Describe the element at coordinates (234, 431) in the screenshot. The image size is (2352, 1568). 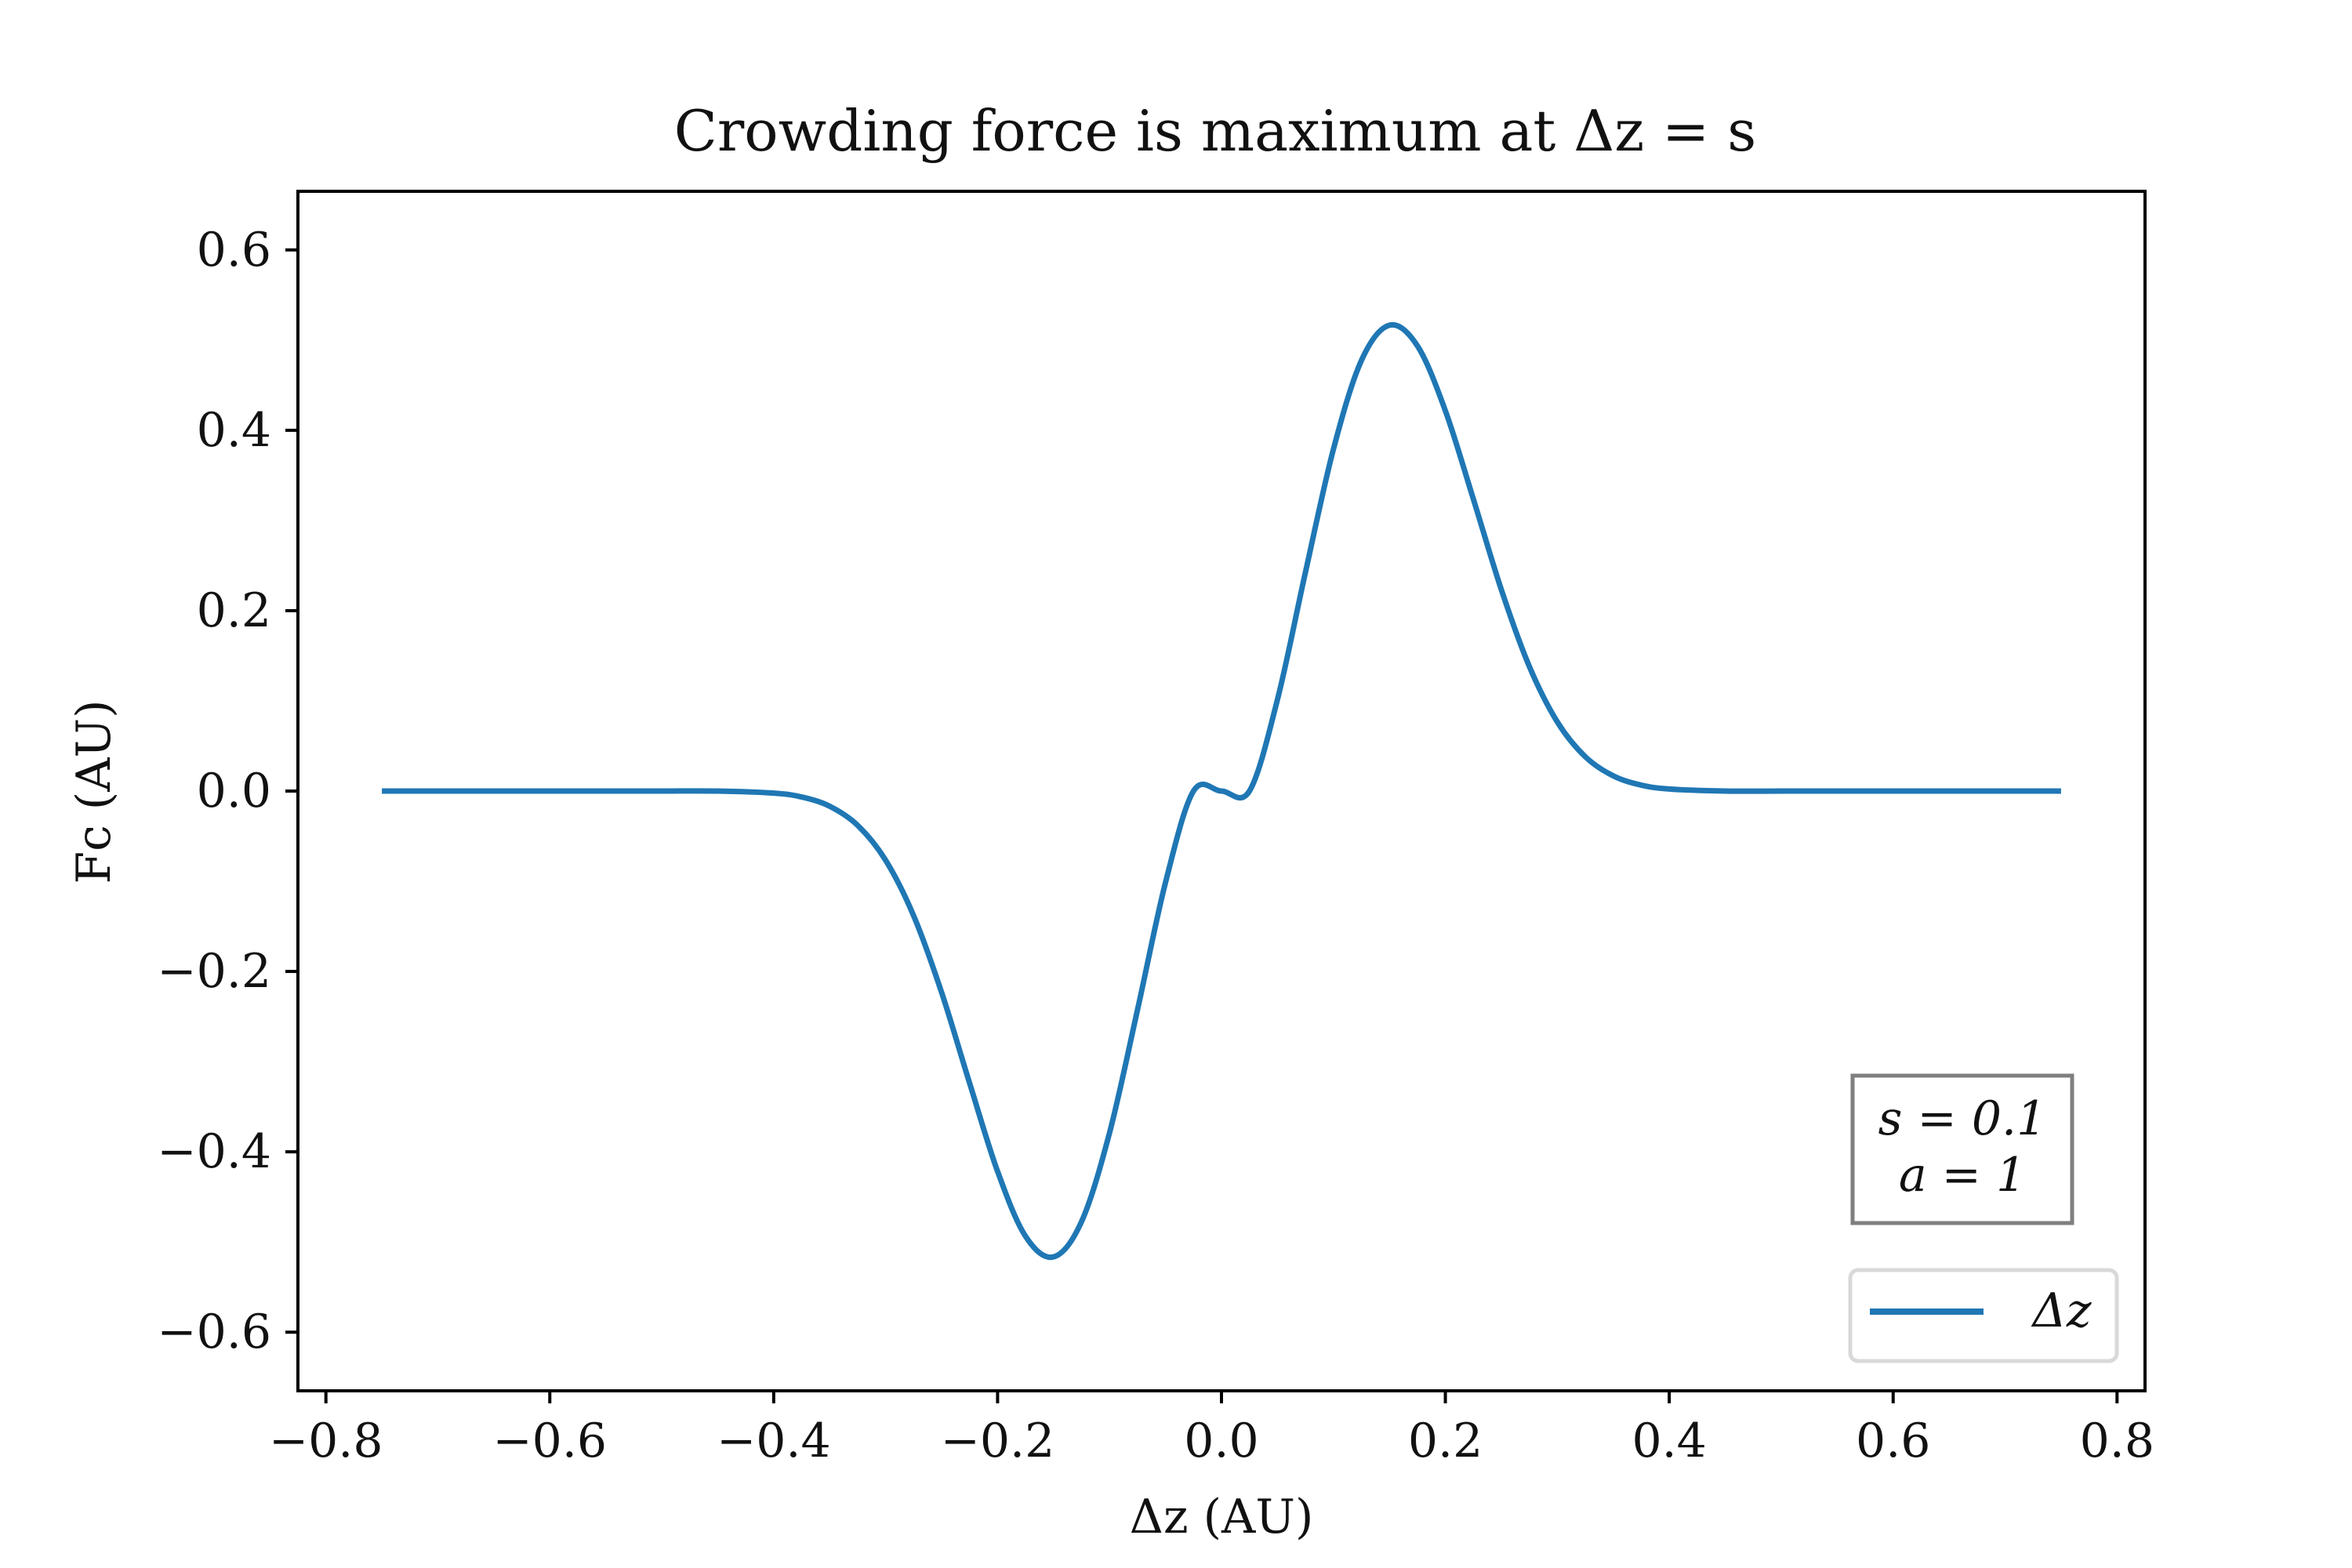
I see `y-tick-label: 0.4` at that location.